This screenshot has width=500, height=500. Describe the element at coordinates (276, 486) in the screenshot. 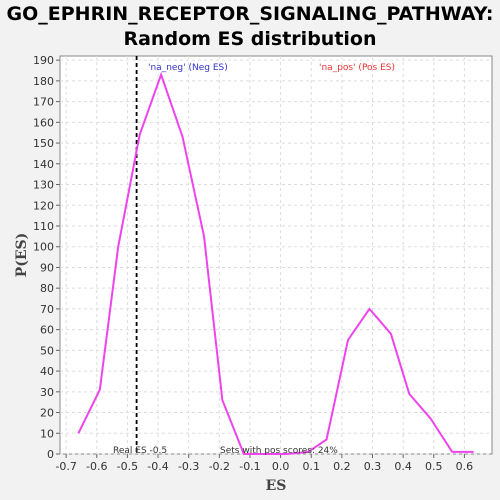

I see `x-axis-label: ES` at that location.